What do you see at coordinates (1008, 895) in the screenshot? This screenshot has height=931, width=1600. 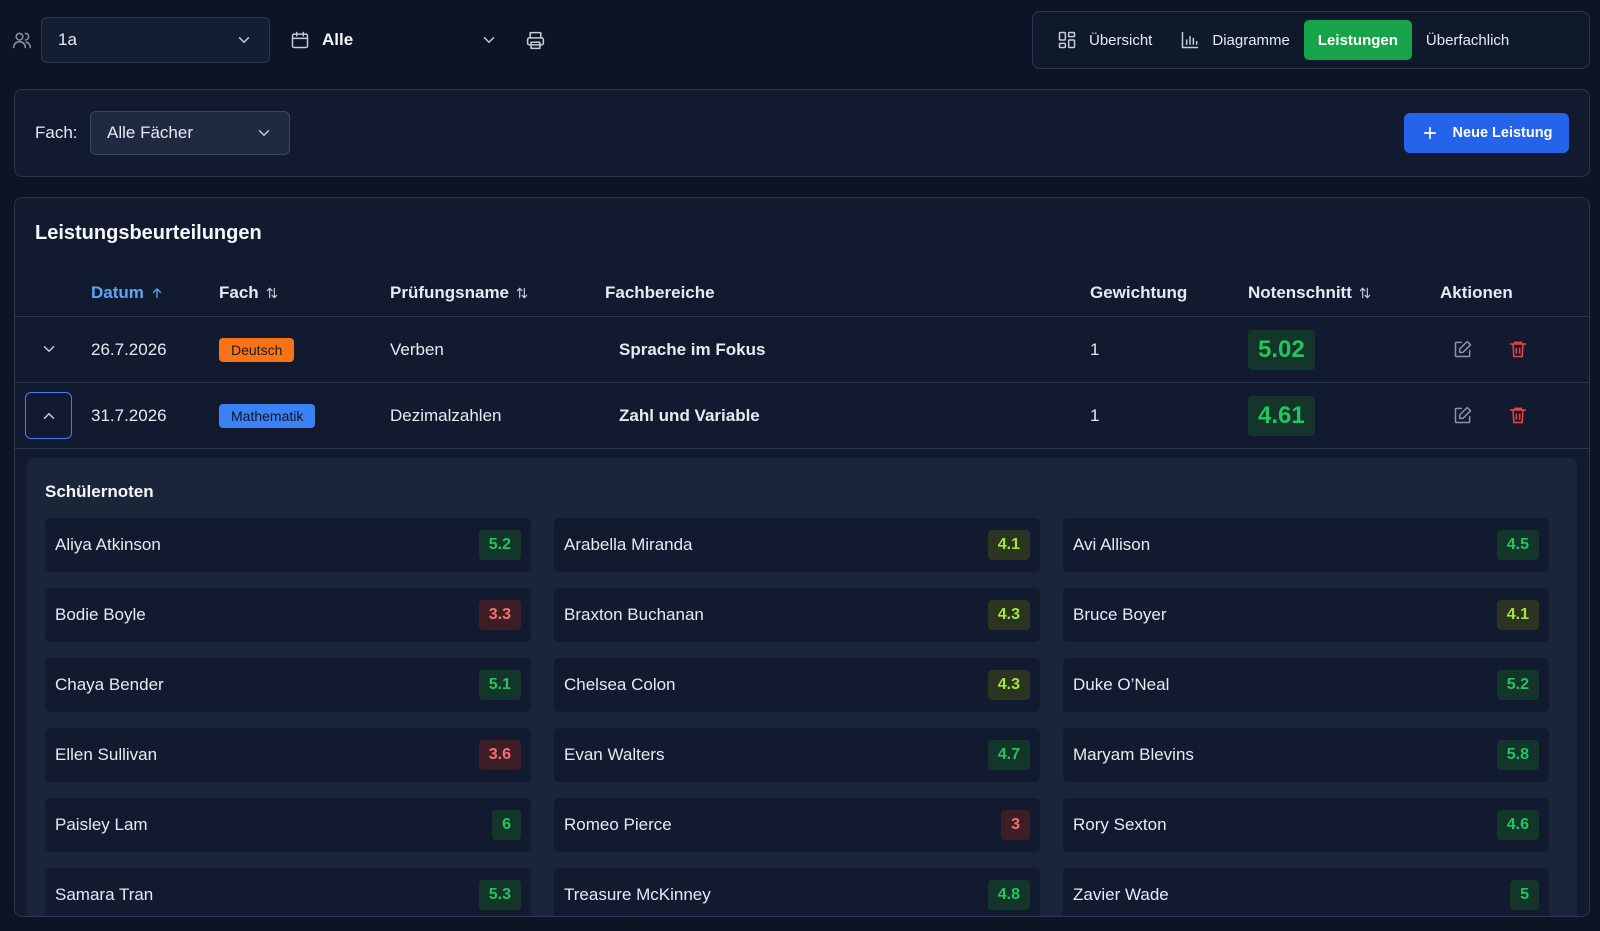 I see `student-grade: 4.8` at bounding box center [1008, 895].